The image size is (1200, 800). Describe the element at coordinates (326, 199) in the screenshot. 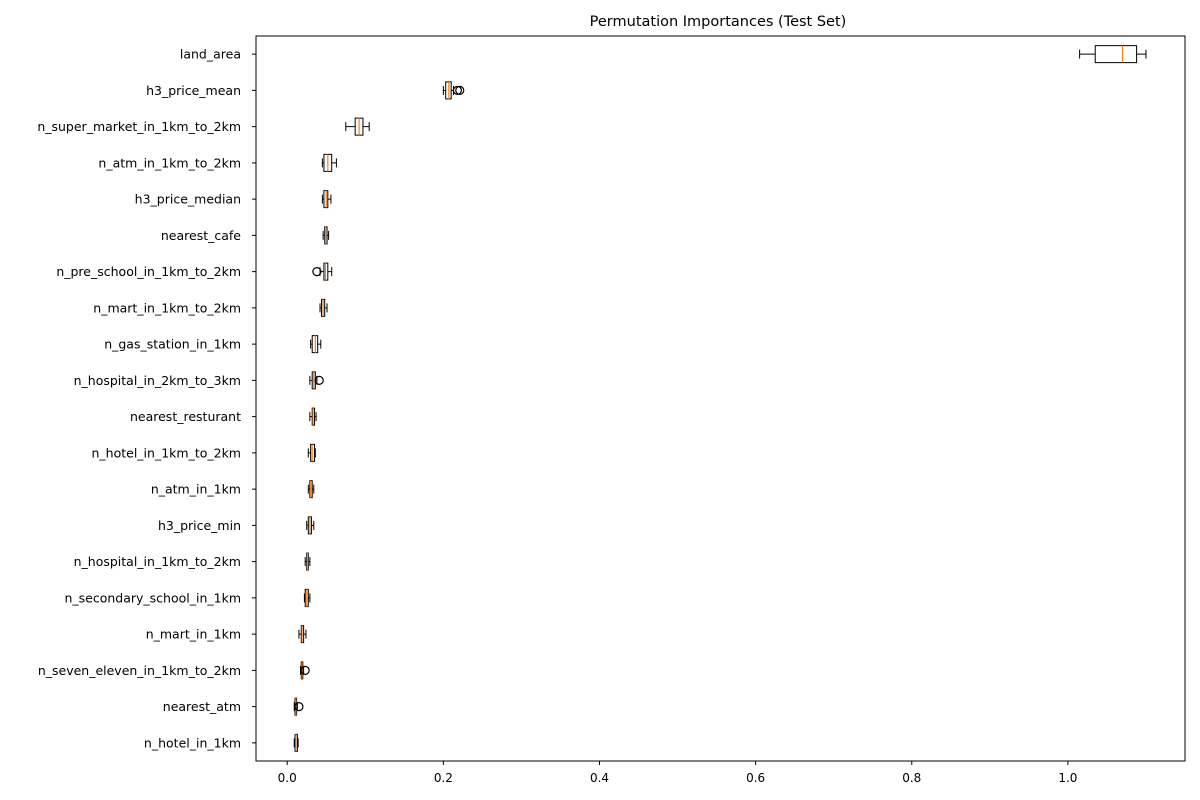

I see `box-h3_price_median` at that location.